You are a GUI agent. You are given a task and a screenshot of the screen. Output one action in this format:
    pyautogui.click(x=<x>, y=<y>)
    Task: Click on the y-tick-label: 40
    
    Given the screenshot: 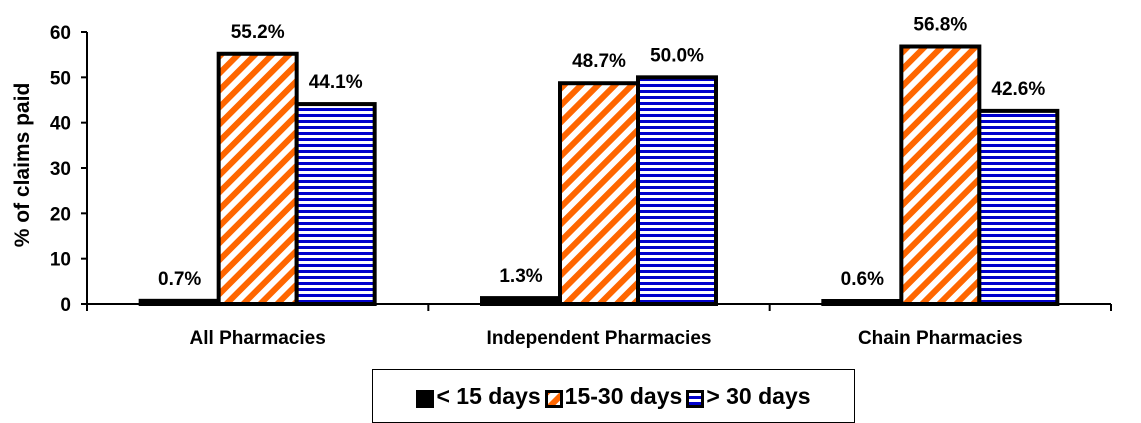 What is the action you would take?
    pyautogui.click(x=60, y=124)
    